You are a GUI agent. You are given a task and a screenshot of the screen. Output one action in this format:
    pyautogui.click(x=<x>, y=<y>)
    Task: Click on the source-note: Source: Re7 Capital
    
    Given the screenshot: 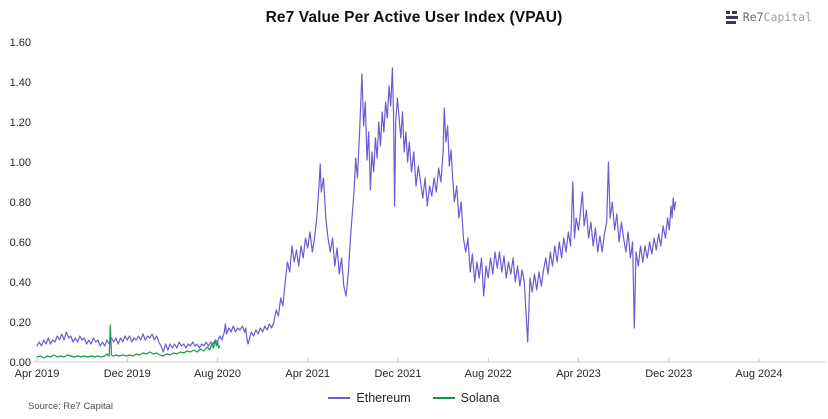 What is the action you would take?
    pyautogui.click(x=71, y=406)
    